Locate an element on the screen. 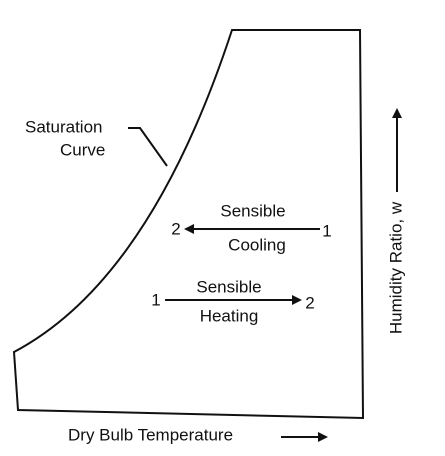 This screenshot has width=445, height=456. saturation-label: Curve is located at coordinates (82, 149).